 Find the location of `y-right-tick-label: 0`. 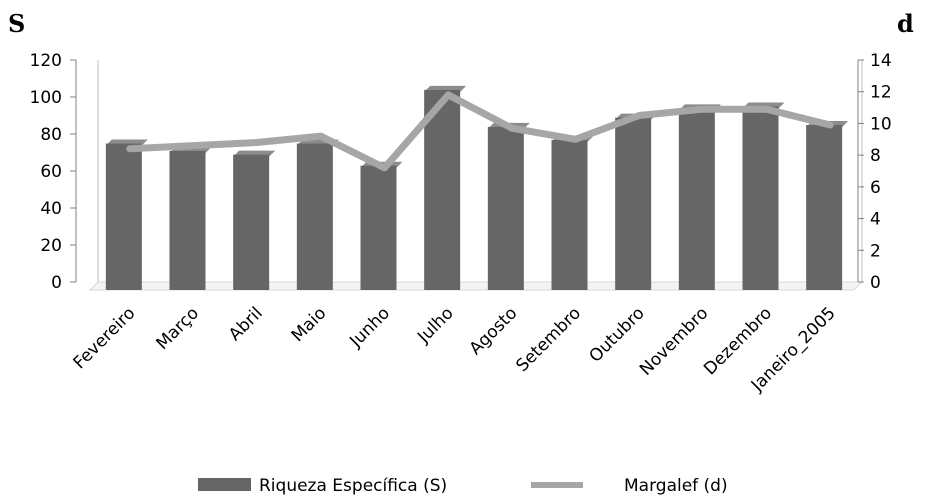

y-right-tick-label: 0 is located at coordinates (875, 283).